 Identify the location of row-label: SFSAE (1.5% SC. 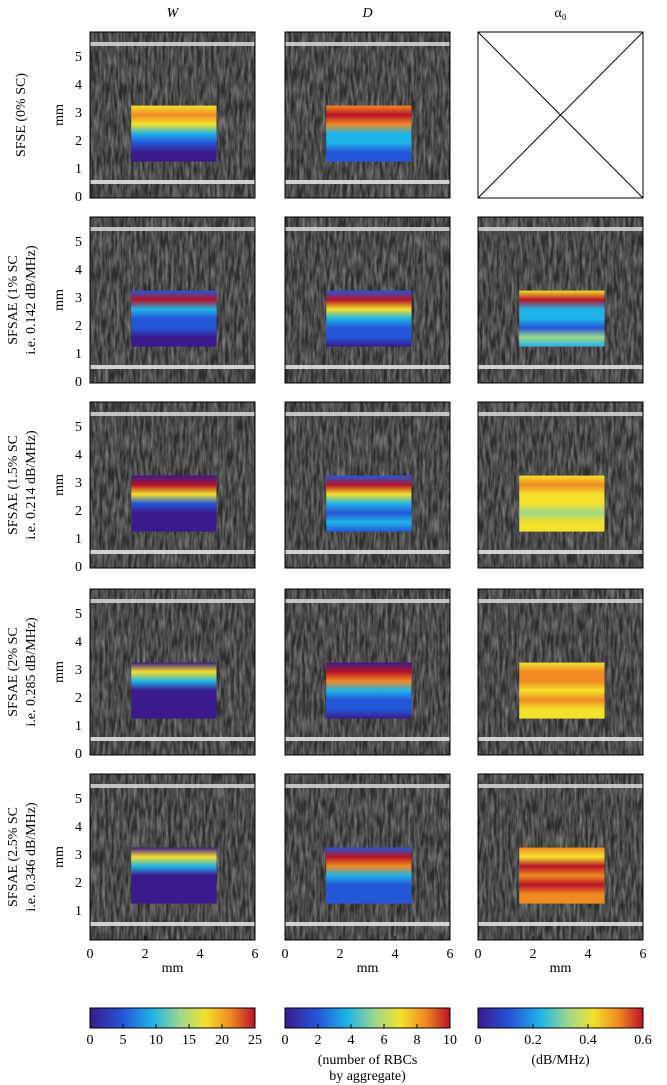
(13, 485).